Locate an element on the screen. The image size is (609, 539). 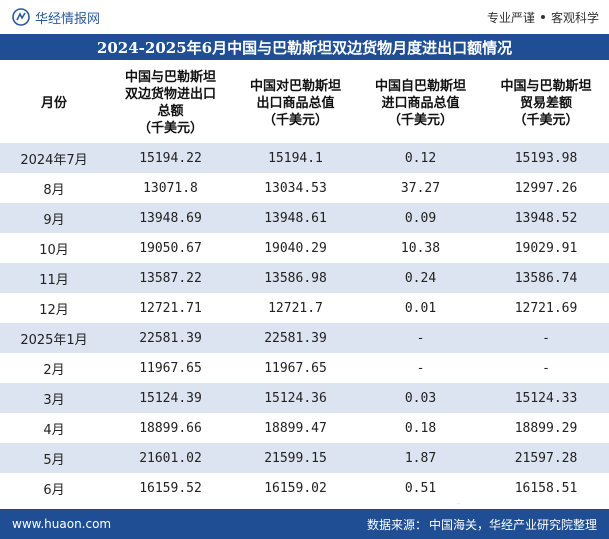
brand: 华经情报网 is located at coordinates (56, 17).